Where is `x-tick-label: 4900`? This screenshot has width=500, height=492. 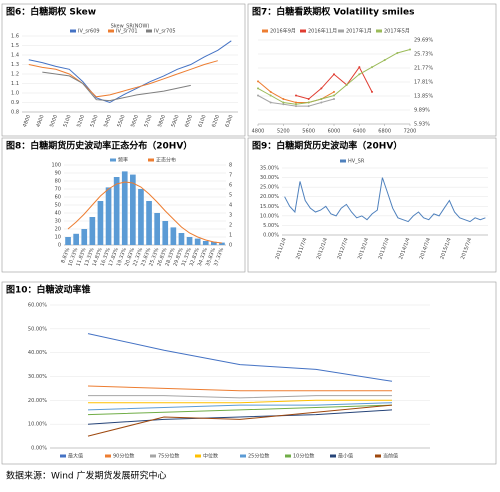 x-tick-label: 4900 is located at coordinates (41, 121).